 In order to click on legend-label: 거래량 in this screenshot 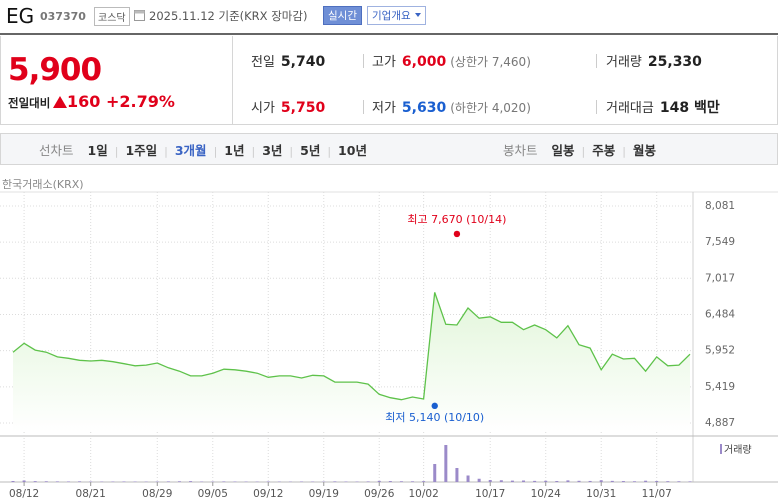, I will do `click(738, 450)`.